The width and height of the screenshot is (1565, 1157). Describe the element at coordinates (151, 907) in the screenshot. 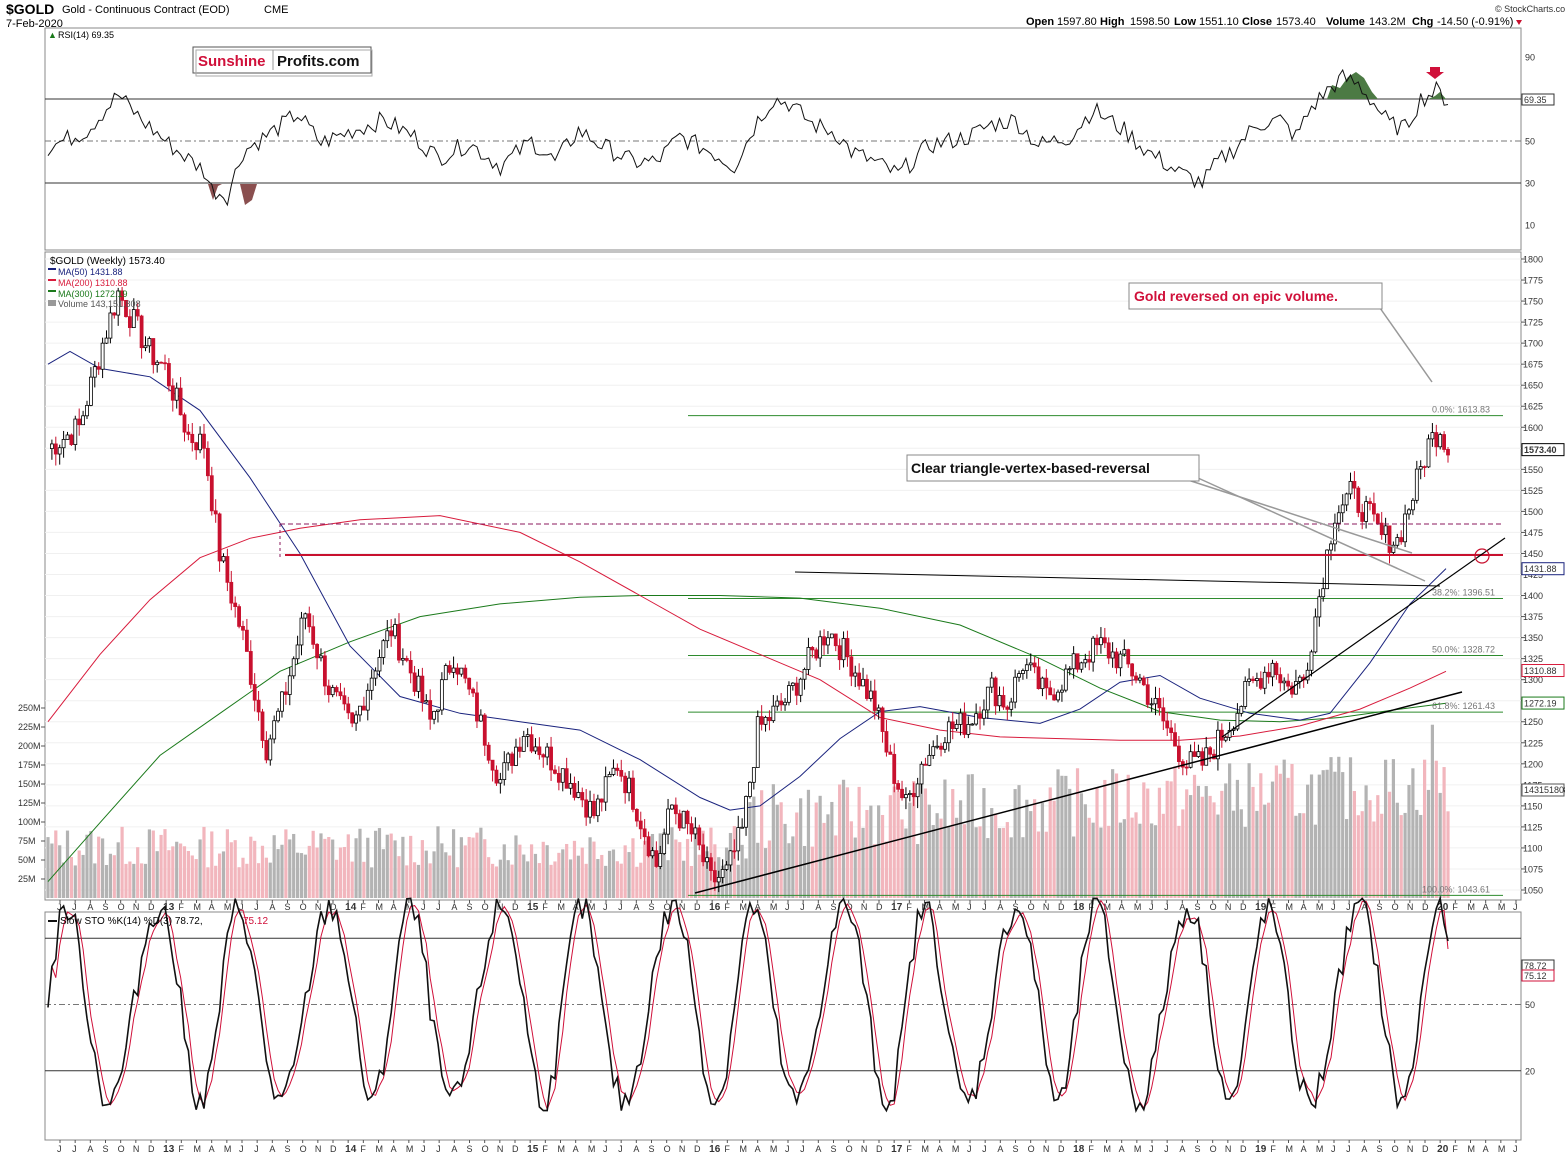

I see `axis-month-label: D` at that location.